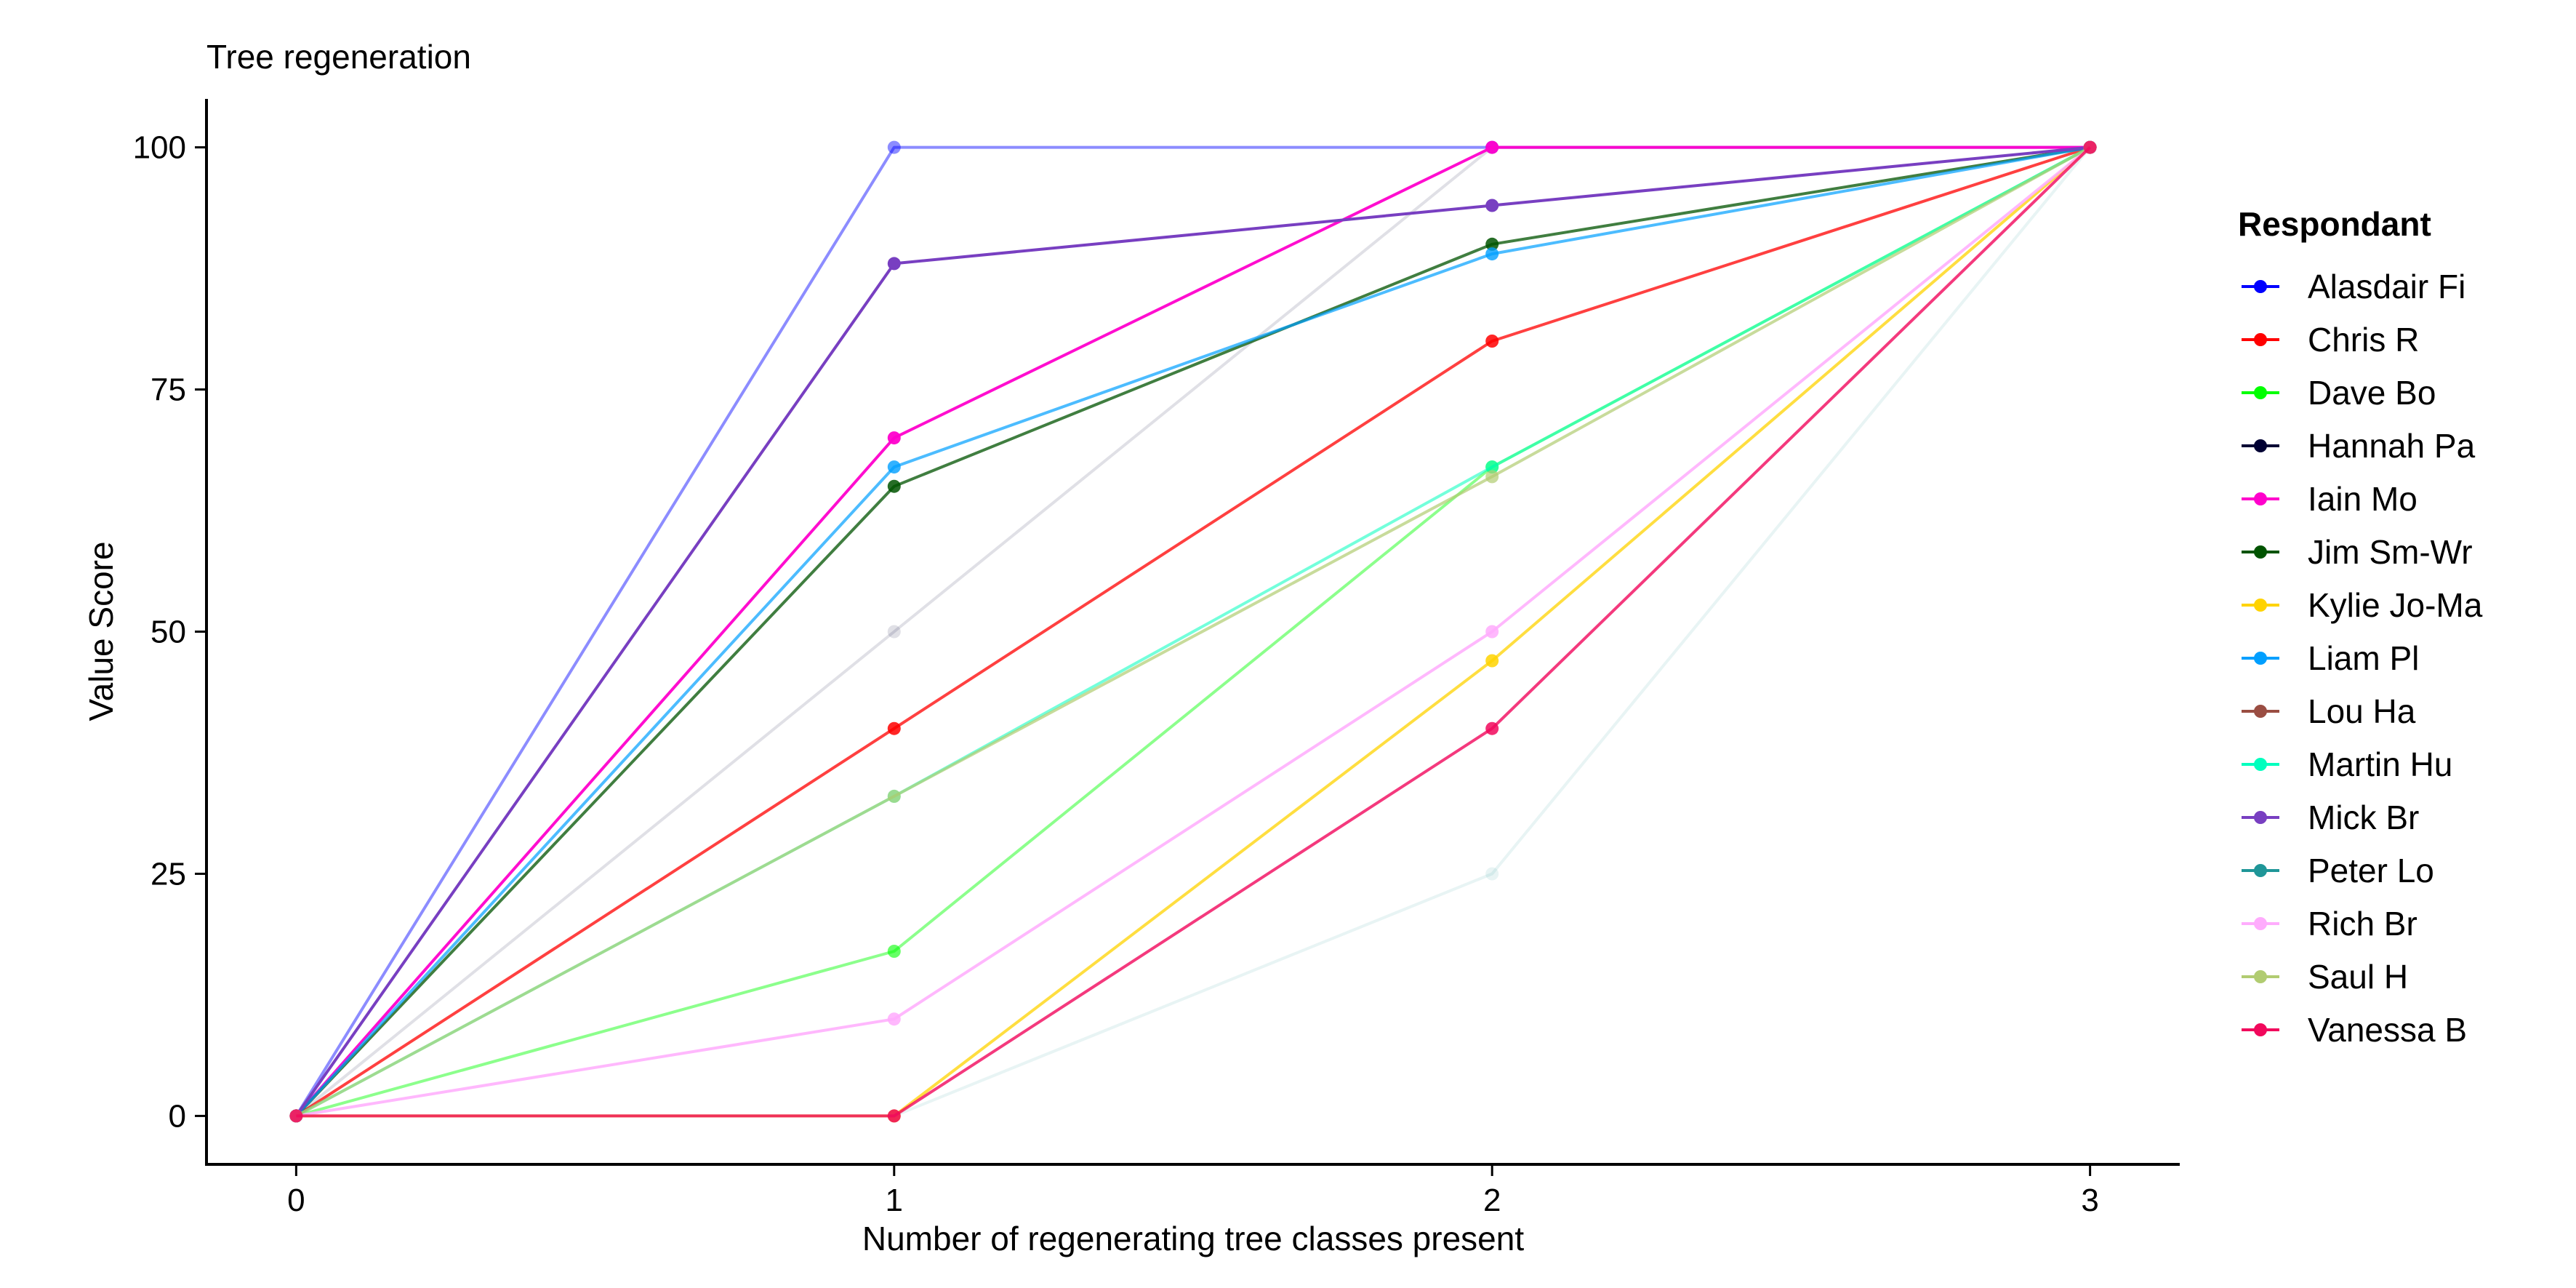 The image size is (2576, 1288). Describe the element at coordinates (2363, 340) in the screenshot. I see `legend-label: Chris R` at that location.